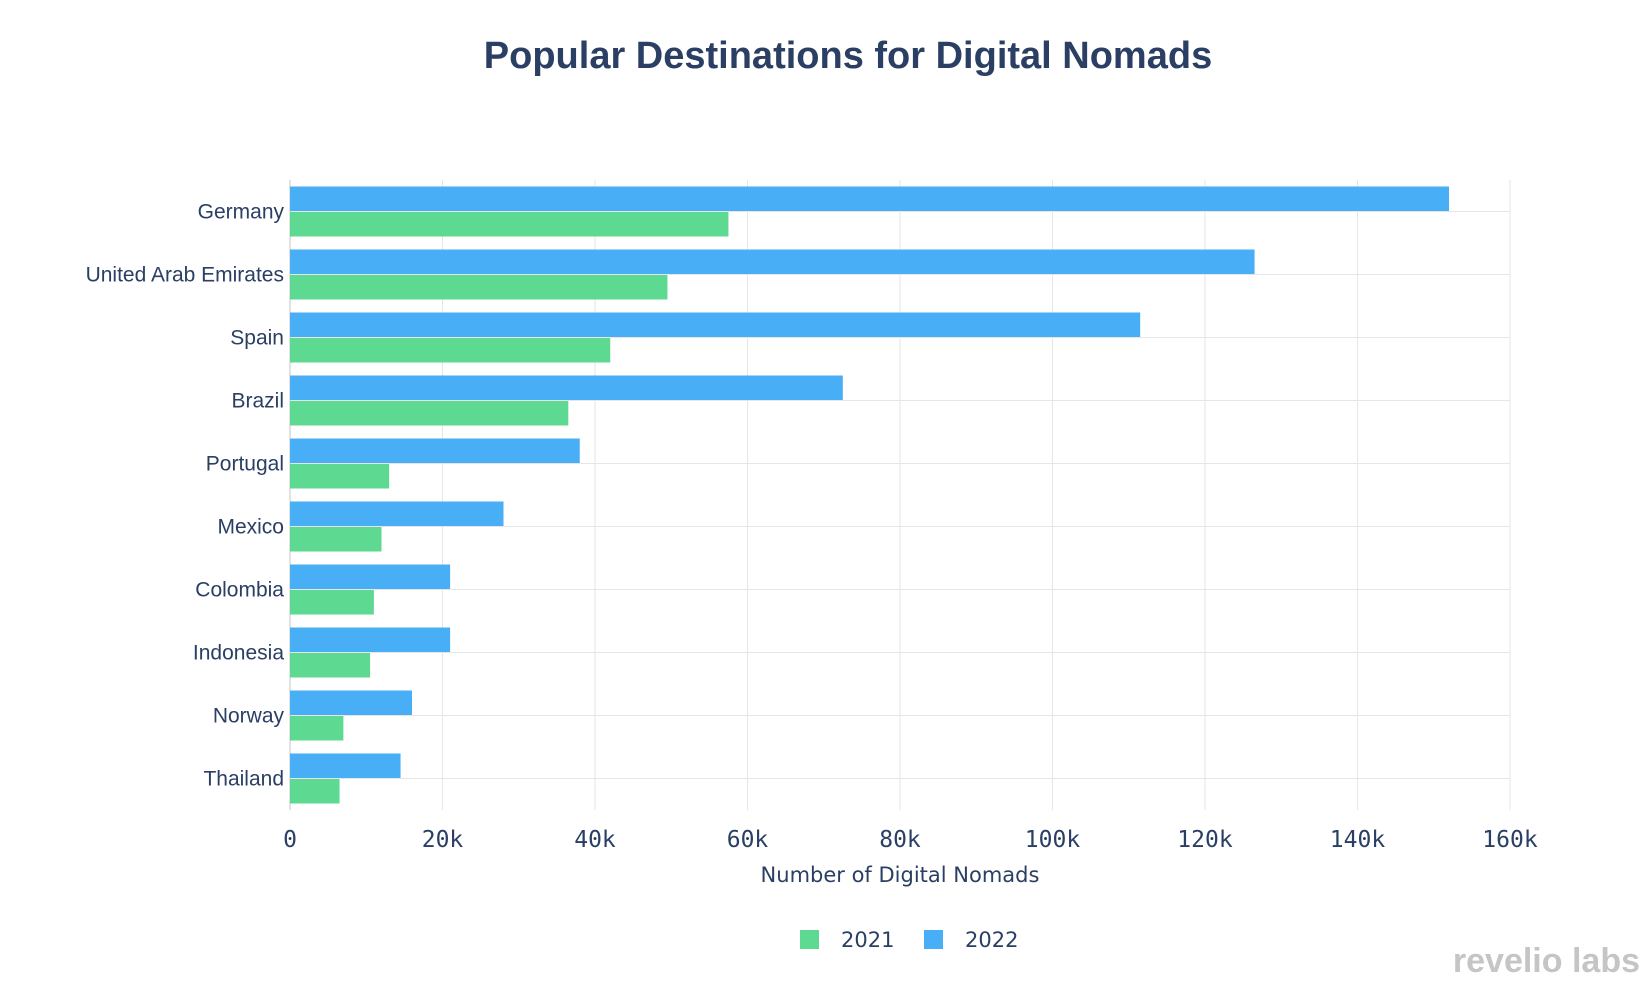 This screenshot has width=1652, height=986. What do you see at coordinates (900, 840) in the screenshot?
I see `x-tick-label: 80k` at bounding box center [900, 840].